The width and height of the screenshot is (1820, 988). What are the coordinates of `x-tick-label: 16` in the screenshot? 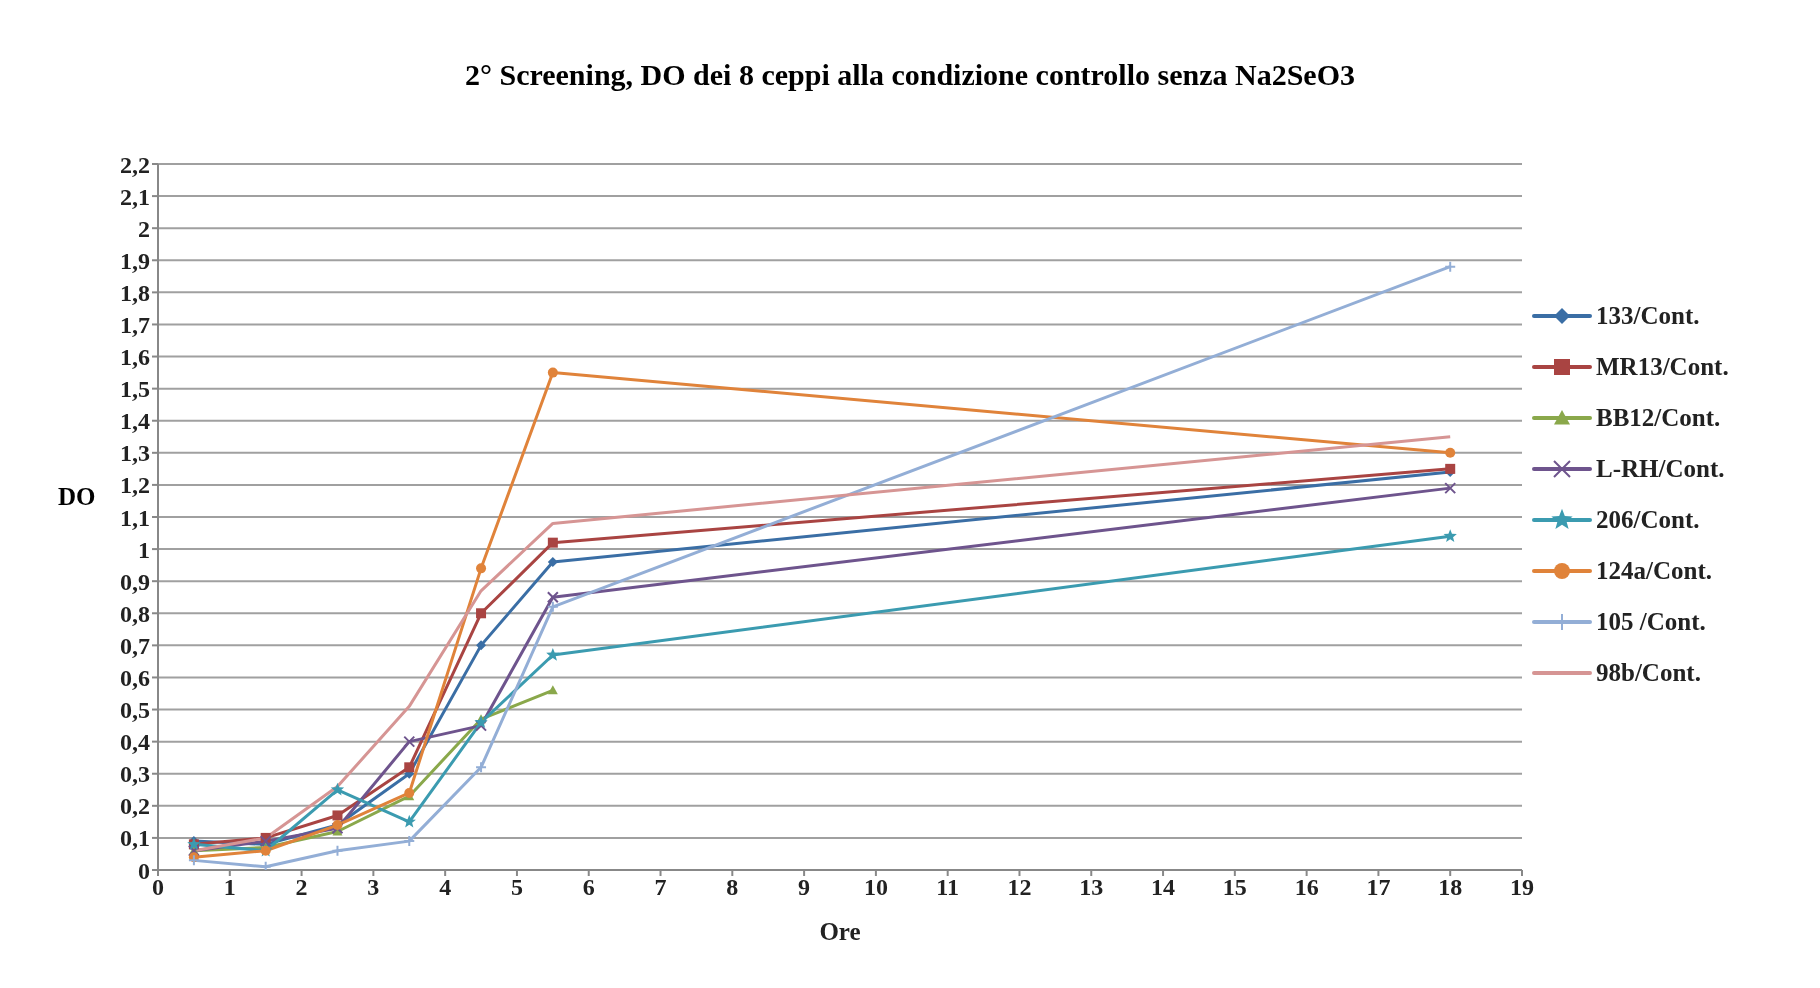 It's located at (1306, 887).